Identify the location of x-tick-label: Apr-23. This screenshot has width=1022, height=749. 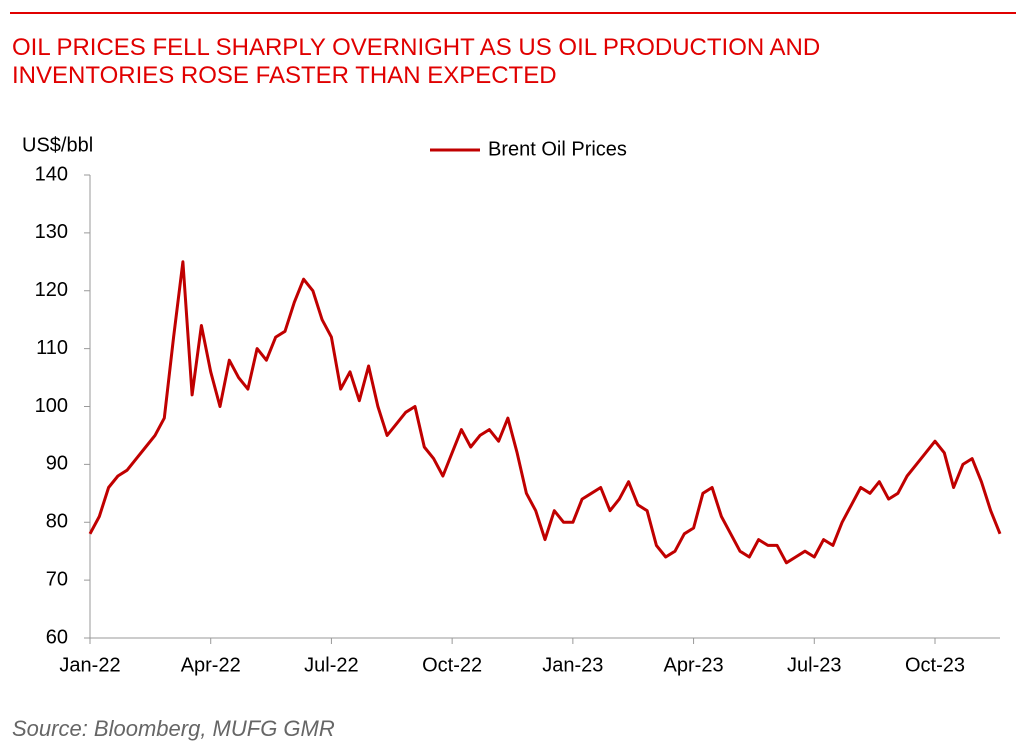
(694, 665).